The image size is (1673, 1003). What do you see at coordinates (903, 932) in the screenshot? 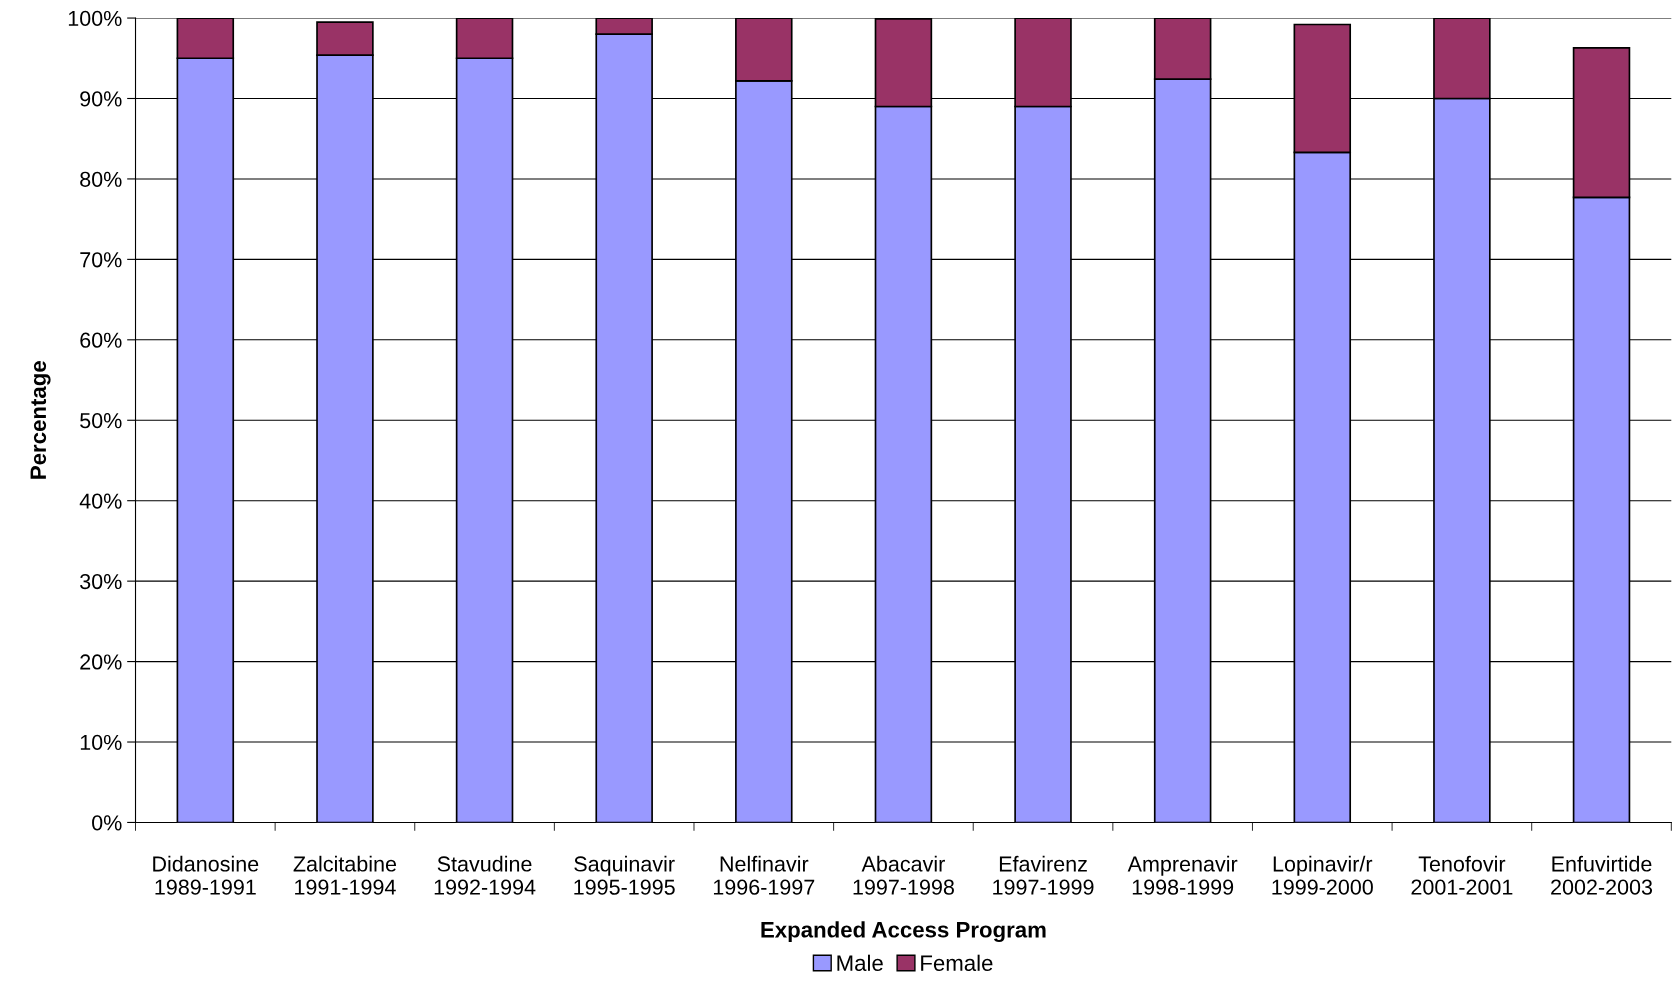
I see `x-axis-title: Expanded Access Program` at bounding box center [903, 932].